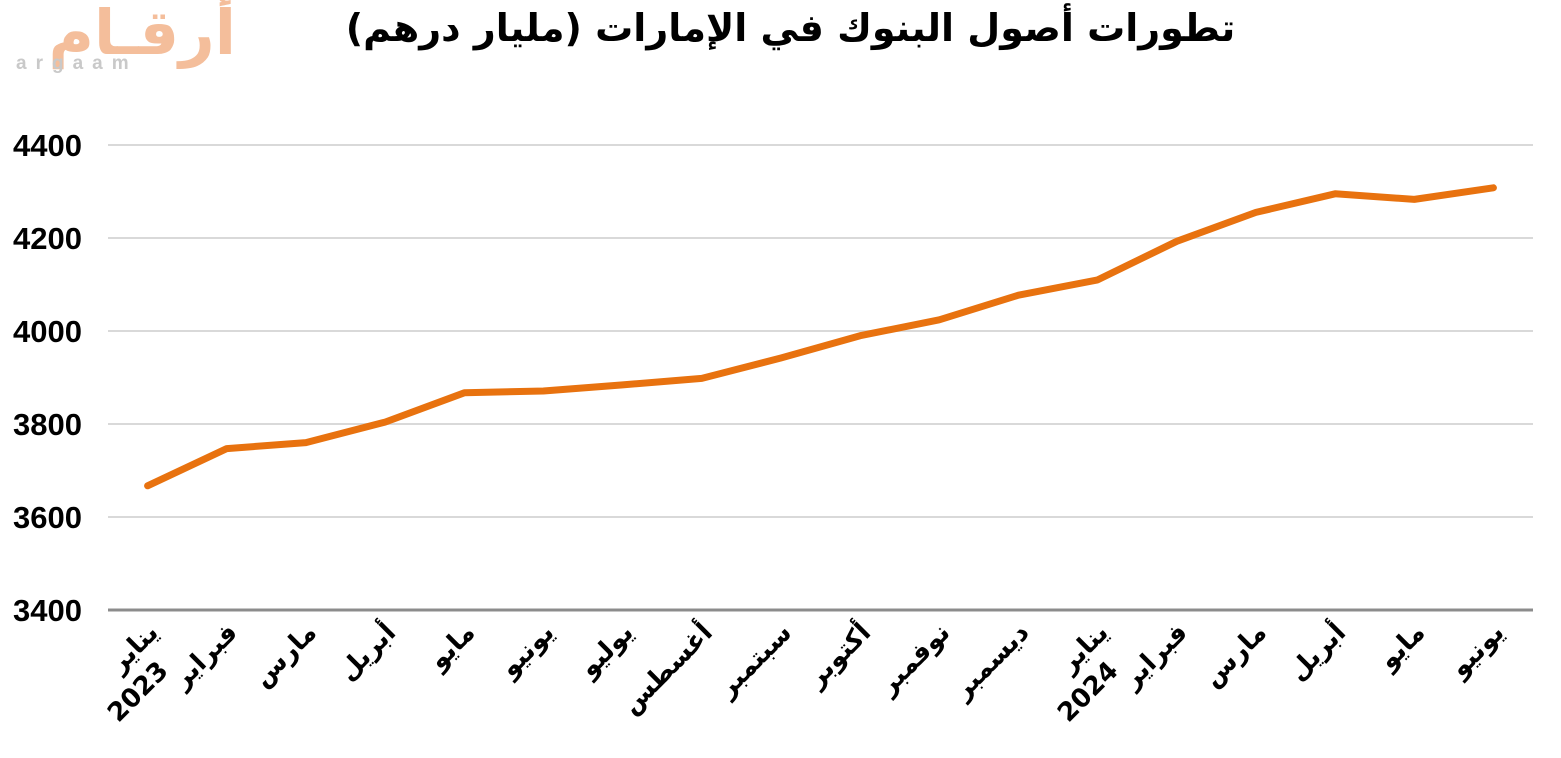 The width and height of the screenshot is (1561, 758). What do you see at coordinates (914, 660) in the screenshot?
I see `x-tick-label: نوفمبر` at bounding box center [914, 660].